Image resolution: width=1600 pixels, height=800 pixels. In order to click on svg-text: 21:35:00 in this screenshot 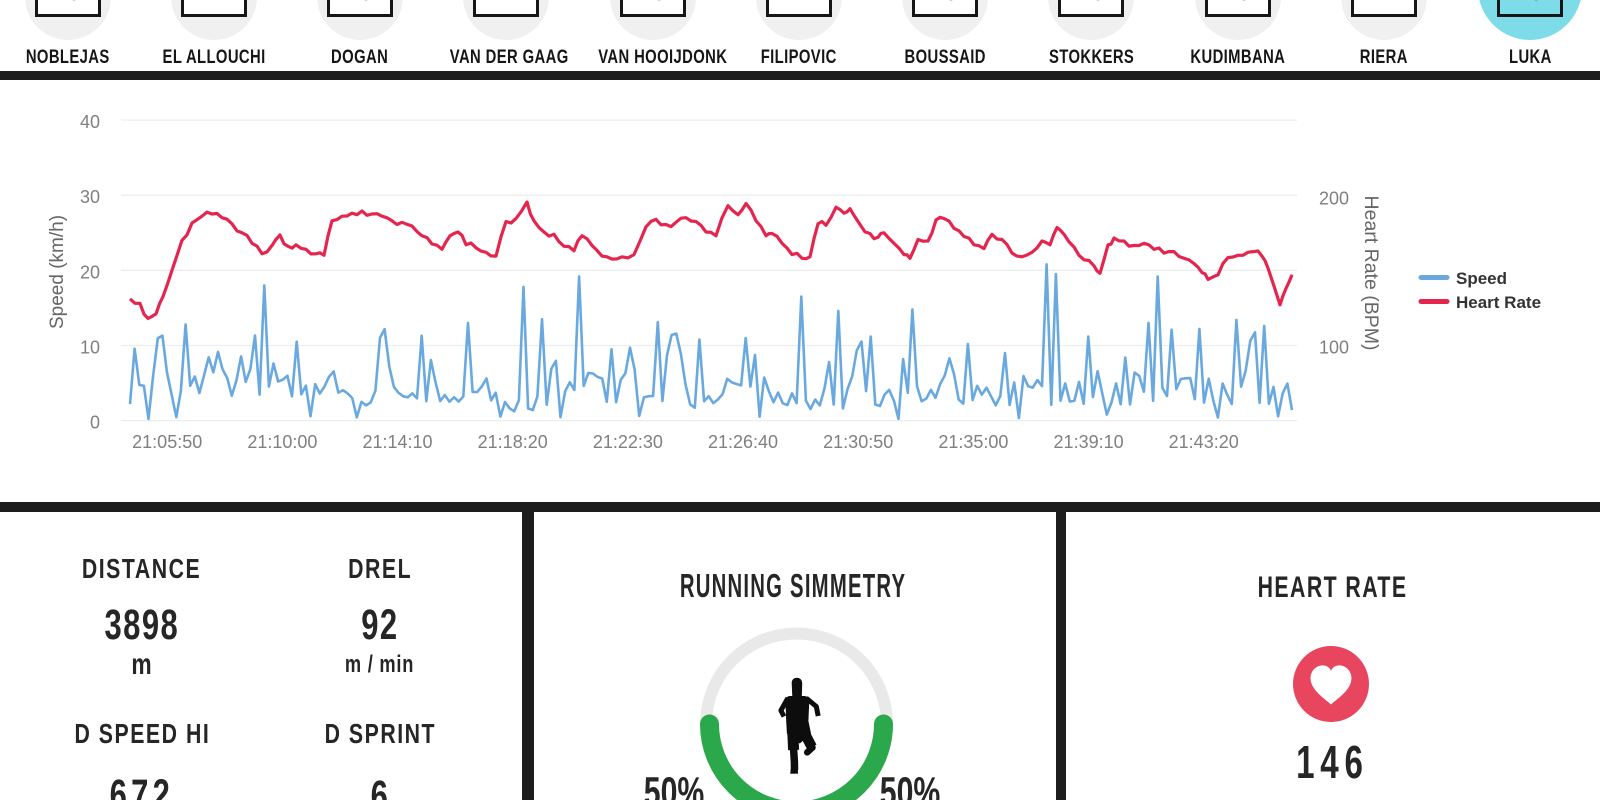, I will do `click(973, 442)`.